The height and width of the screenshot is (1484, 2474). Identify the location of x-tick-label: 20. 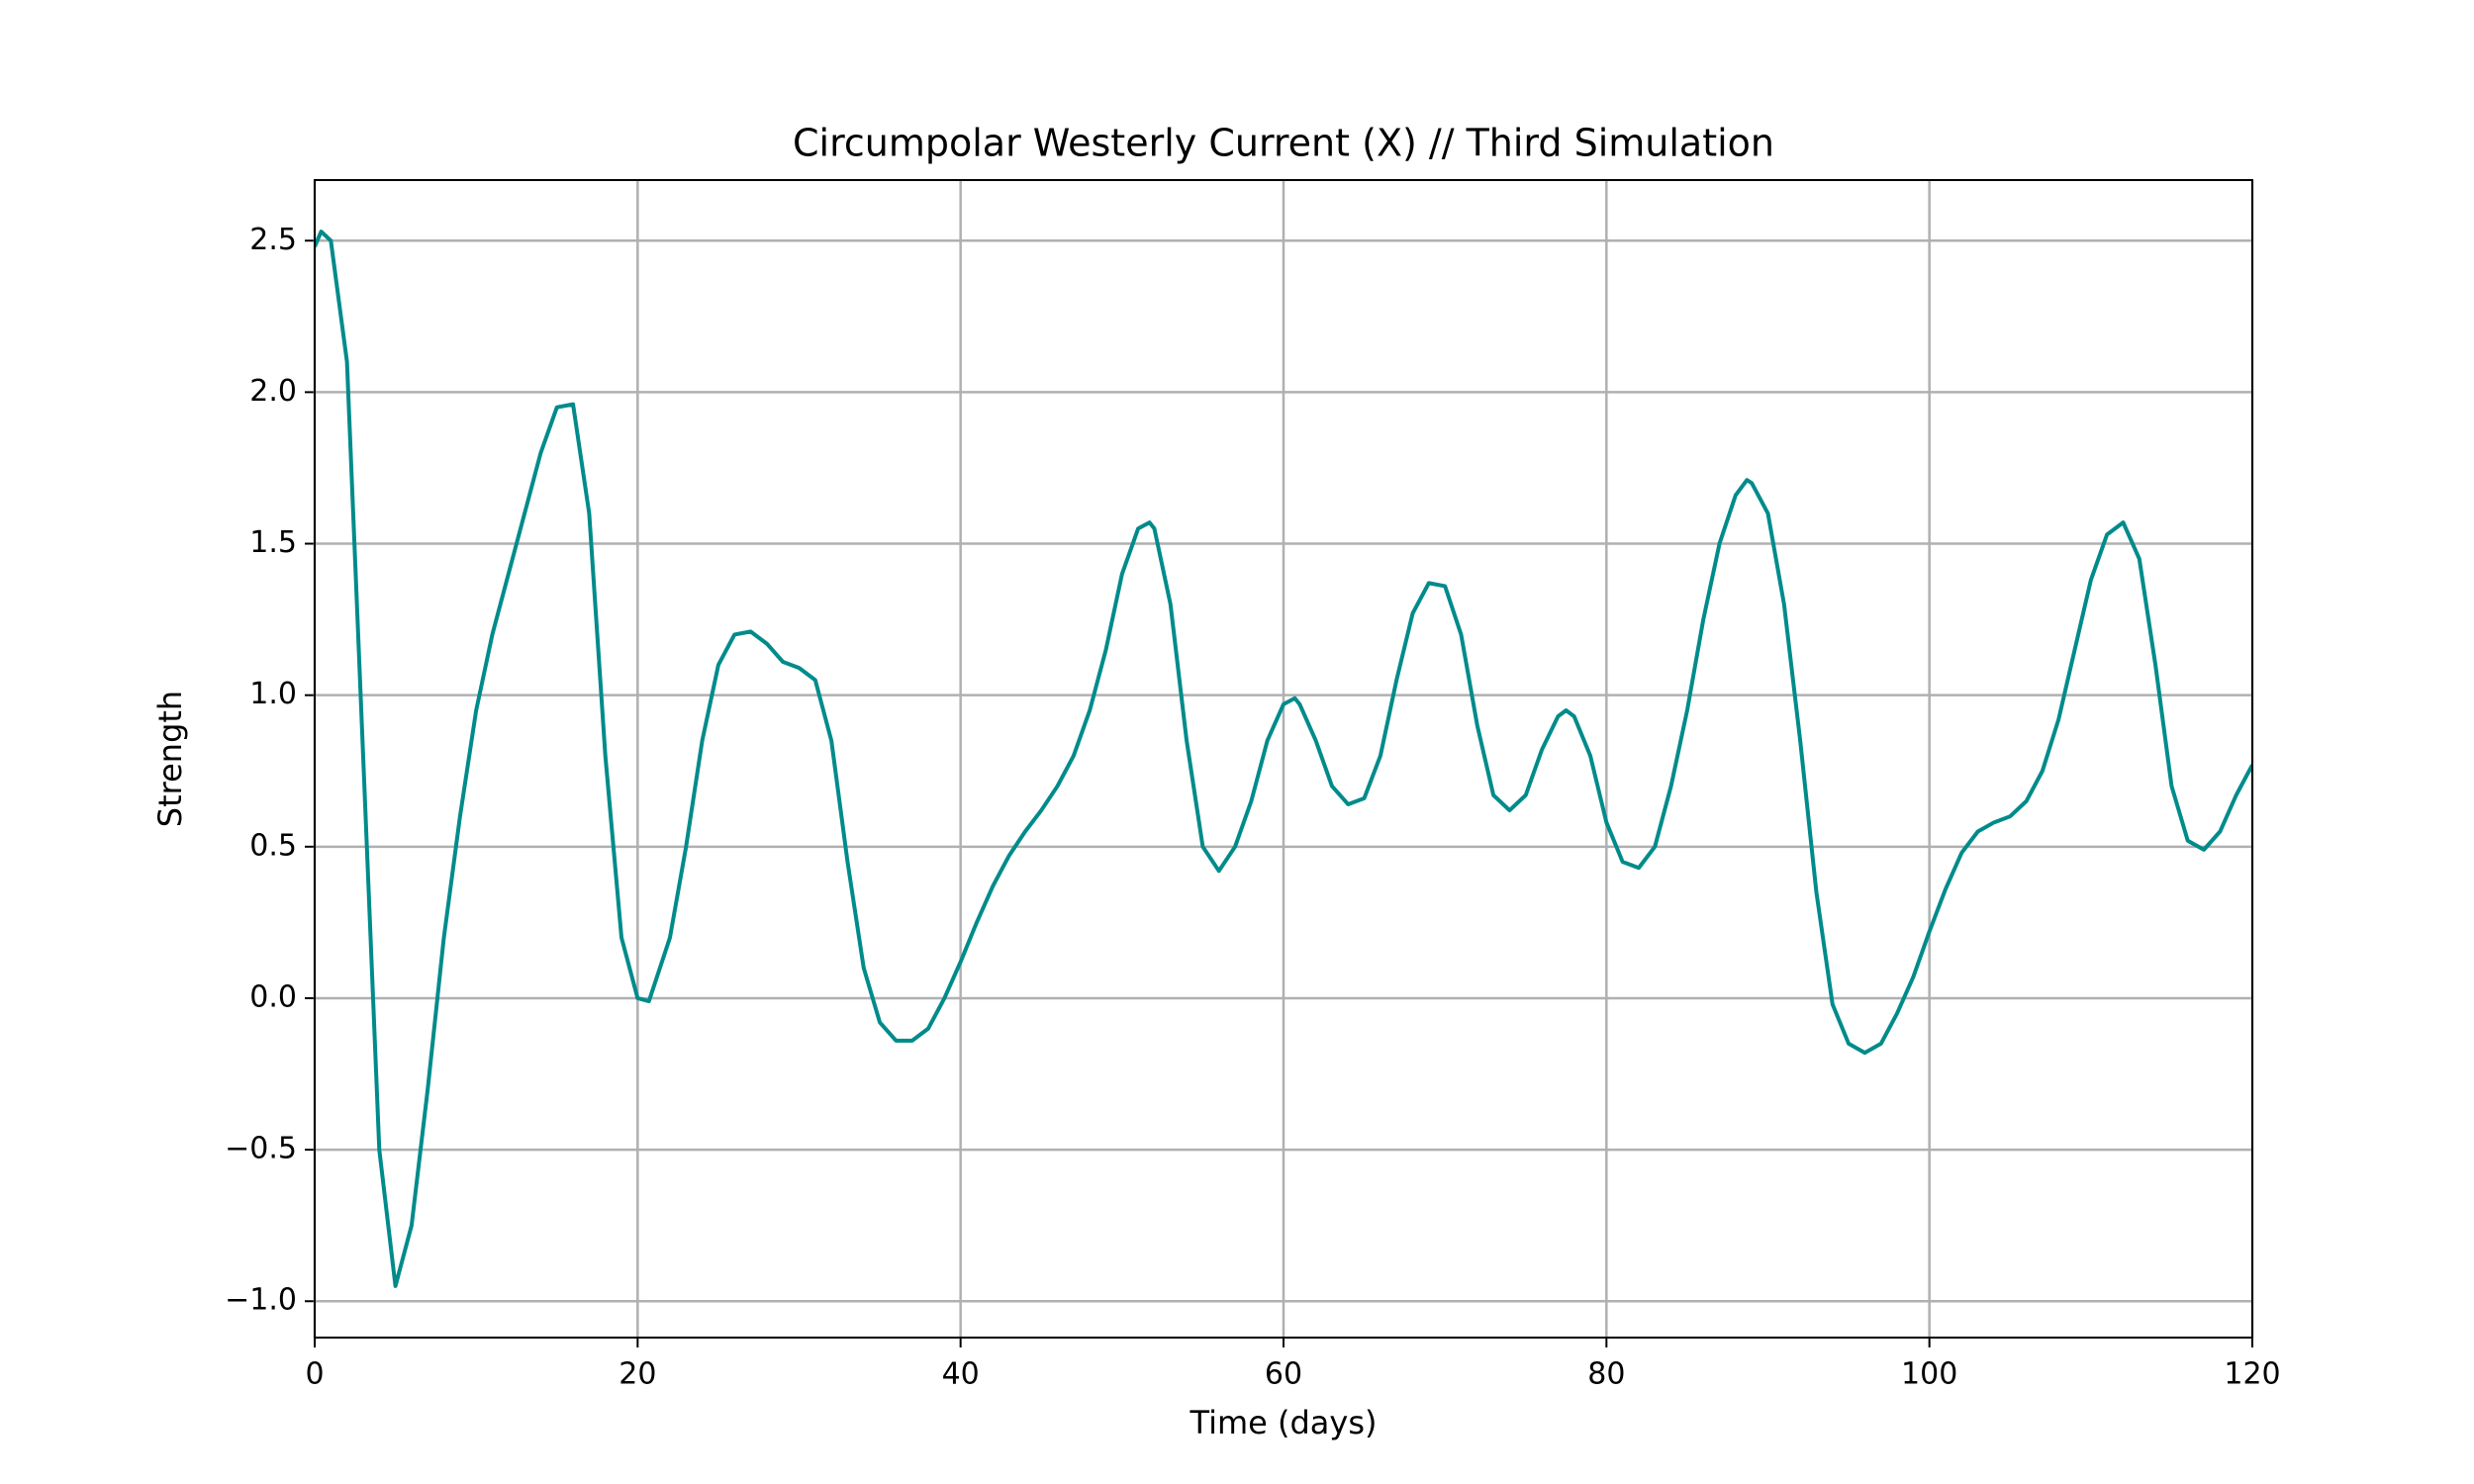
(637, 1374).